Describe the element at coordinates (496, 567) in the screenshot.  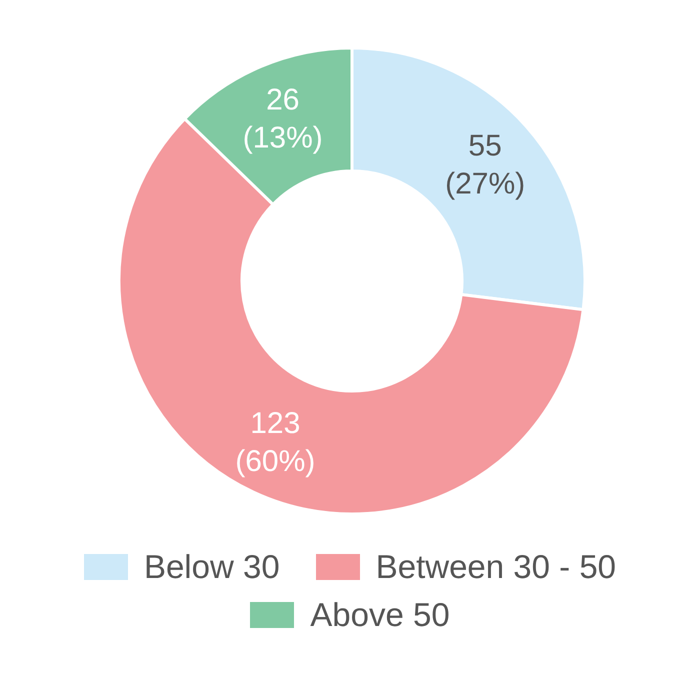
I see `legend-label: Between 30 - 50` at that location.